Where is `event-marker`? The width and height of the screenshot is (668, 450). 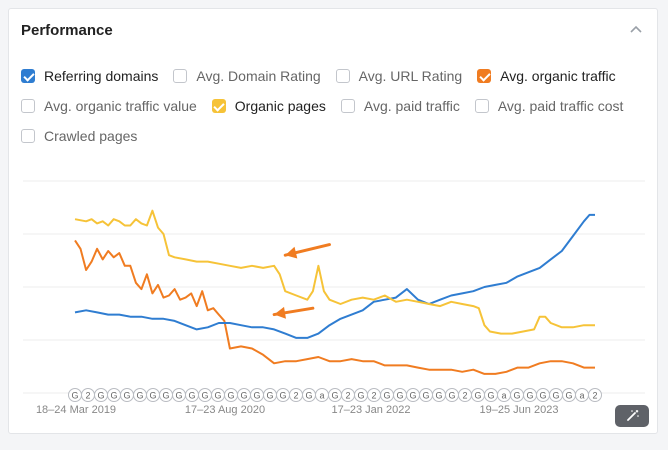
event-marker is located at coordinates (595, 395).